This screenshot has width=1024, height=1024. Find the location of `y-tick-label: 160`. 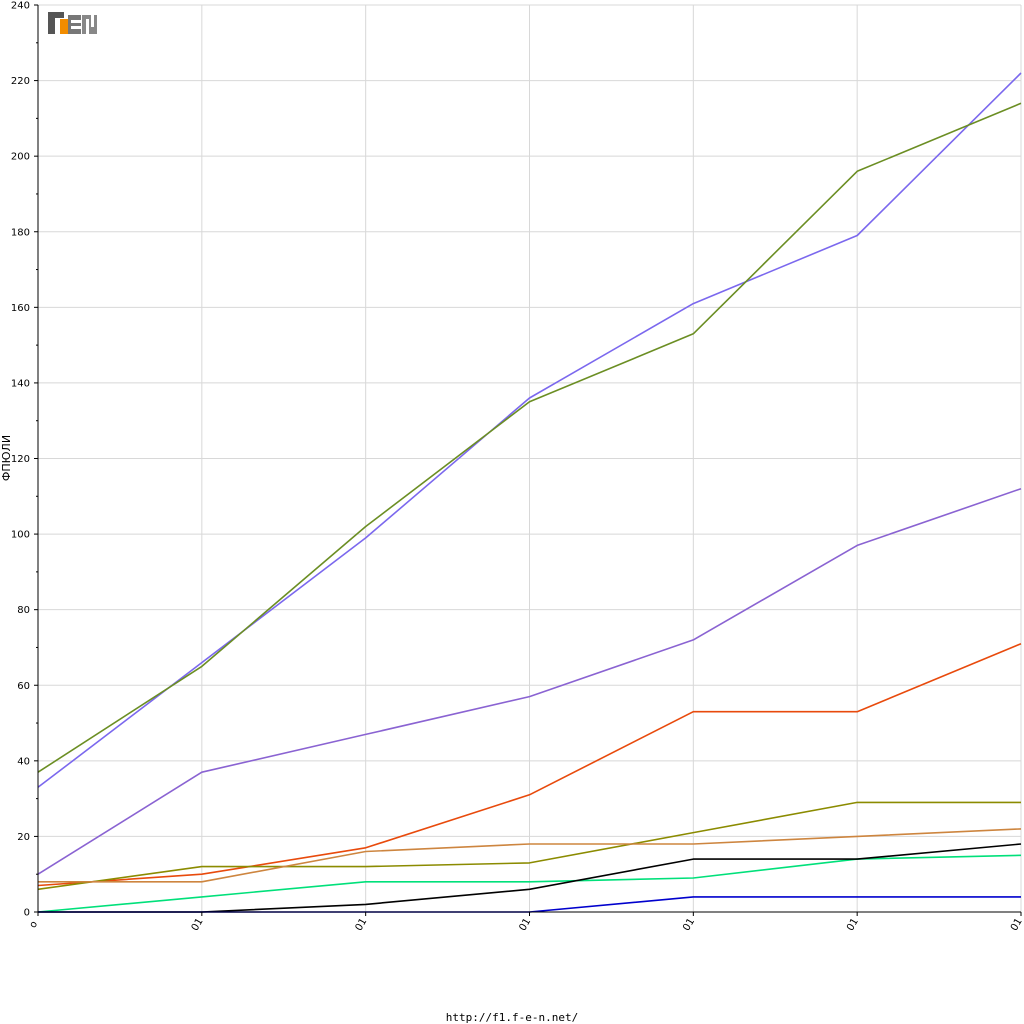

y-tick-label: 160 is located at coordinates (20, 308).